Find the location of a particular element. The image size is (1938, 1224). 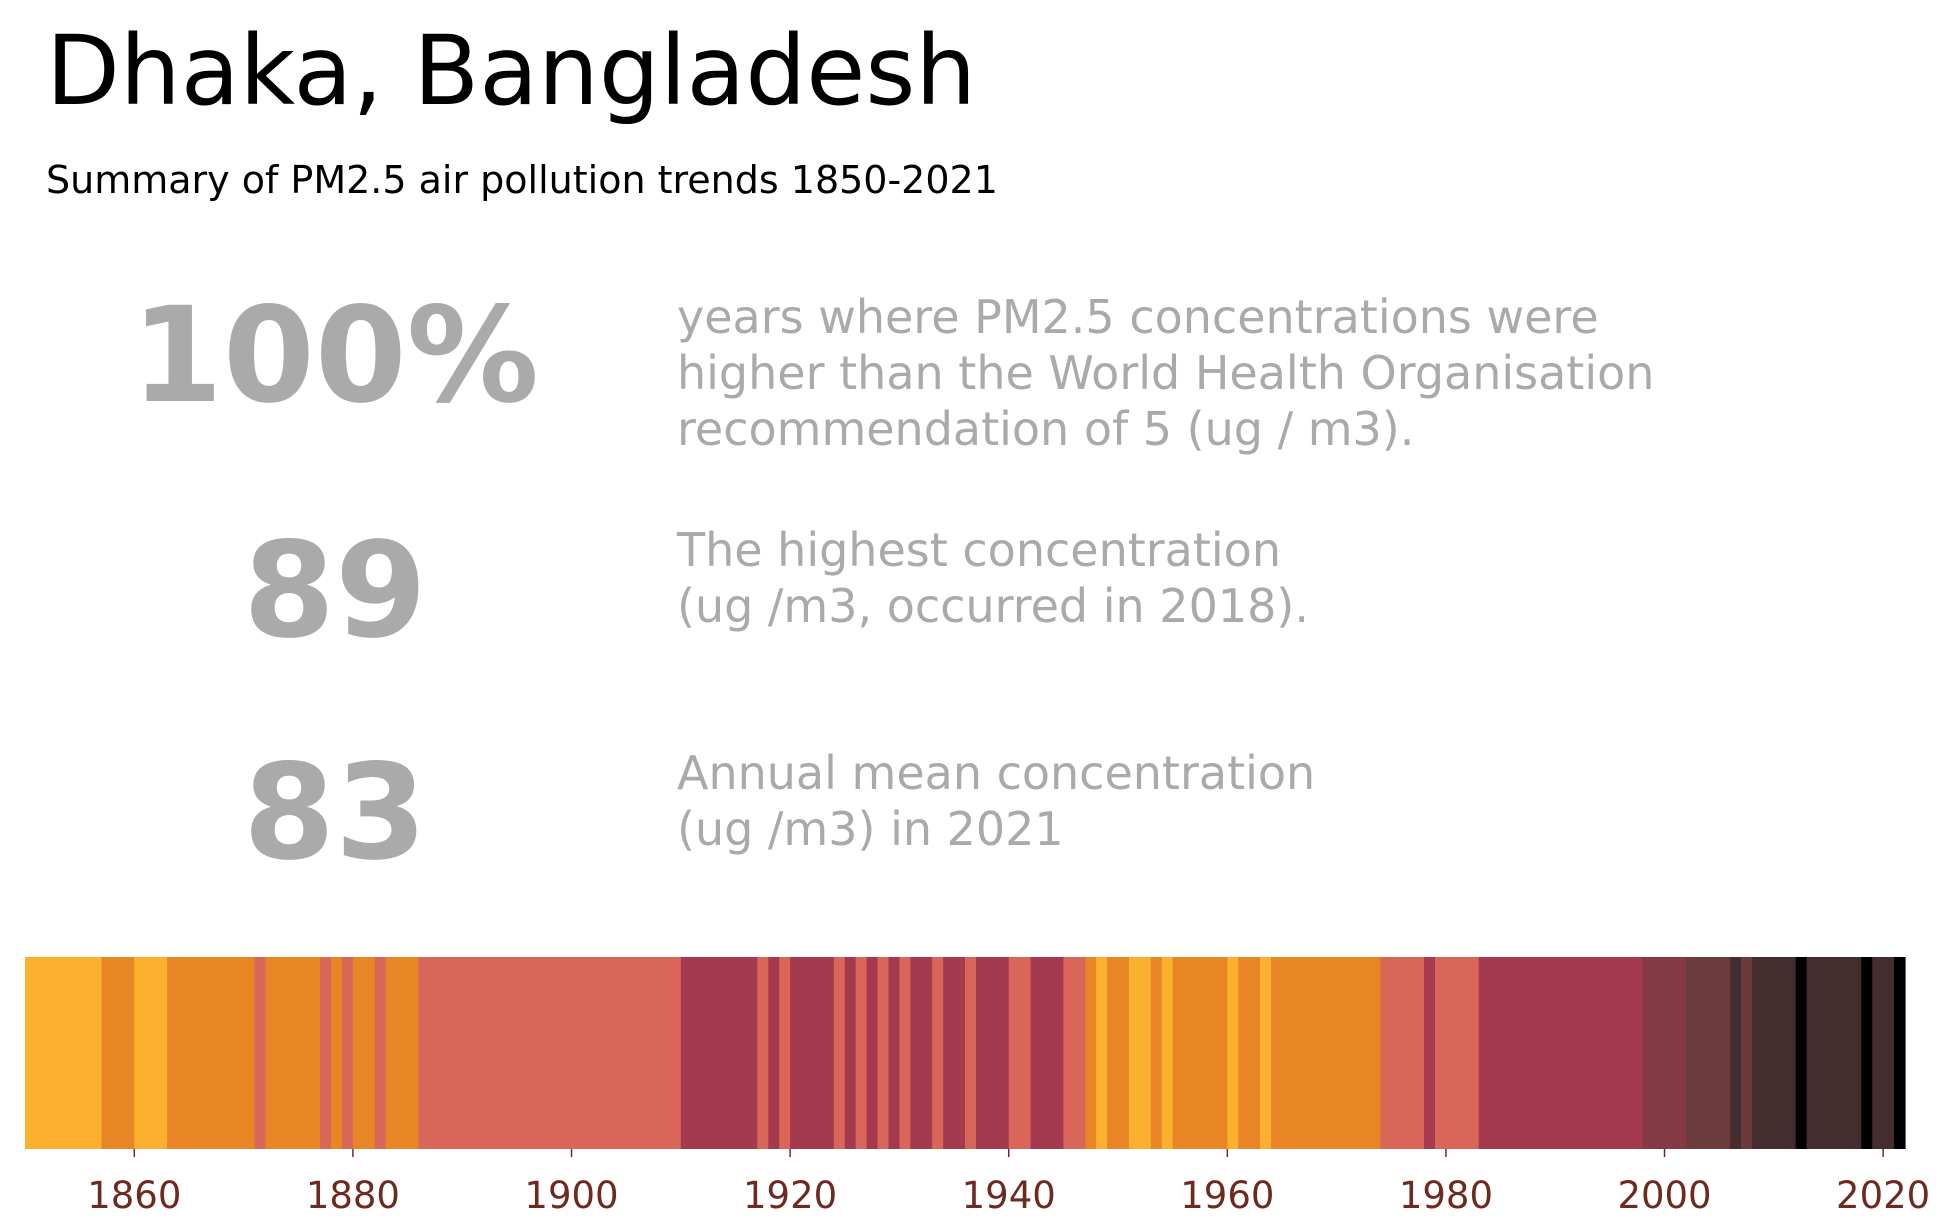

x-tick-label: 2020 is located at coordinates (1883, 1195).